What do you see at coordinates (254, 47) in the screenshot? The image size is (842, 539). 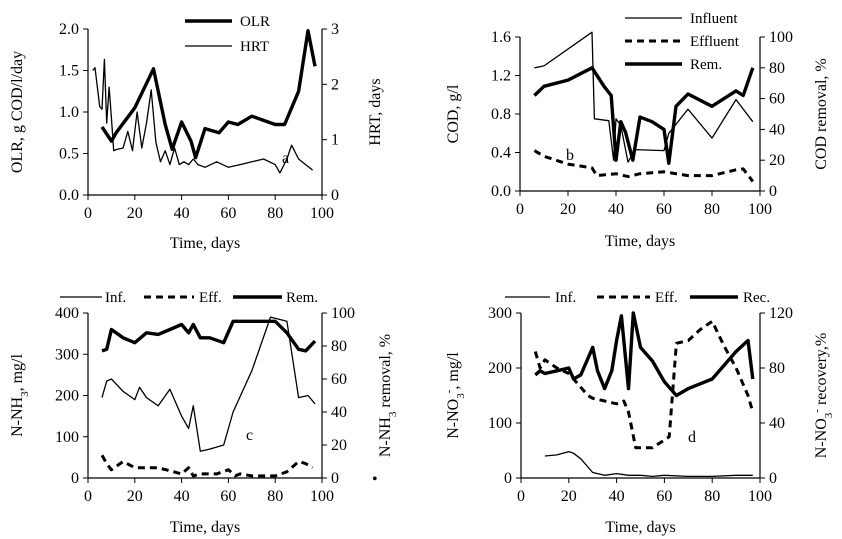 I see `chart-a-legend-label: HRT` at bounding box center [254, 47].